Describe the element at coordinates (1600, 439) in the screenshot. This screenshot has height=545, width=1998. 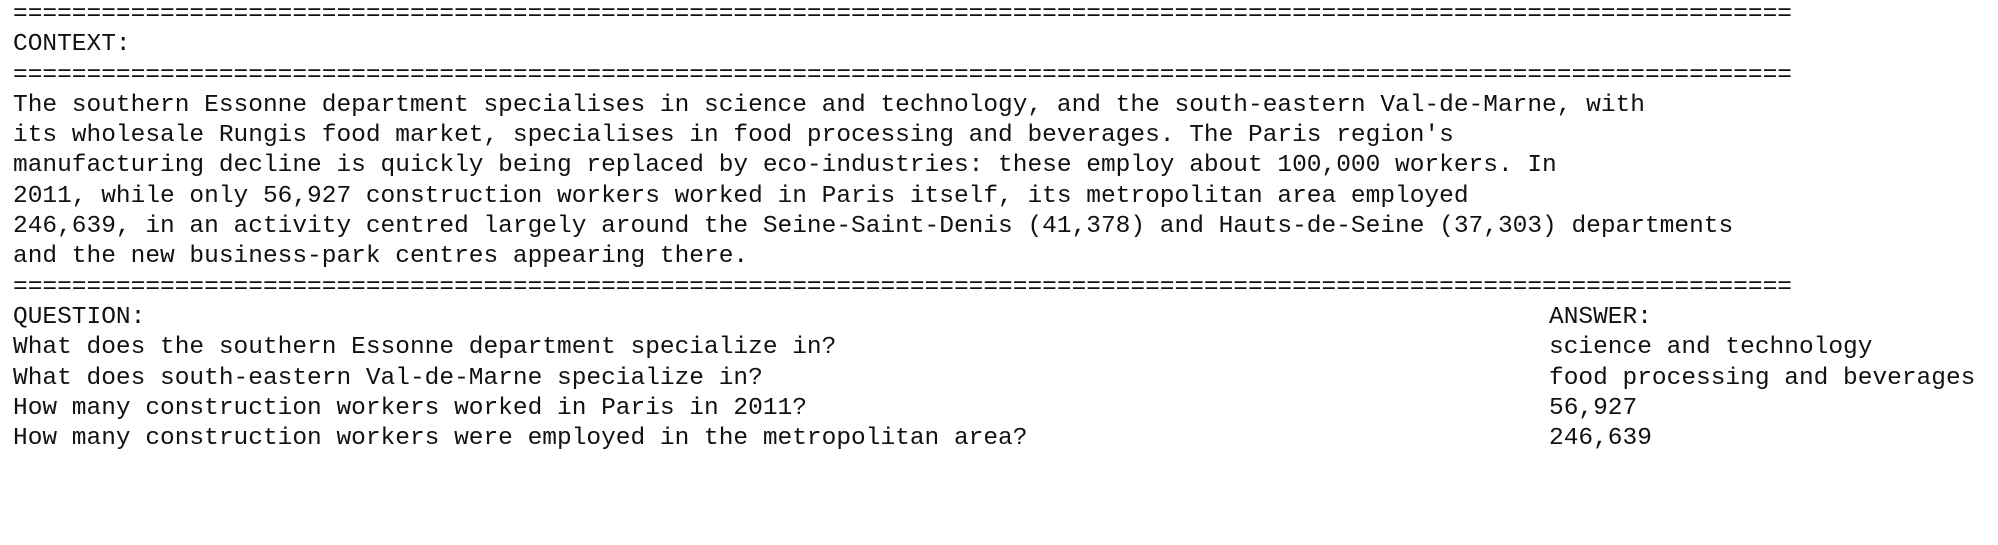
I see `answer-text: 246,639` at that location.